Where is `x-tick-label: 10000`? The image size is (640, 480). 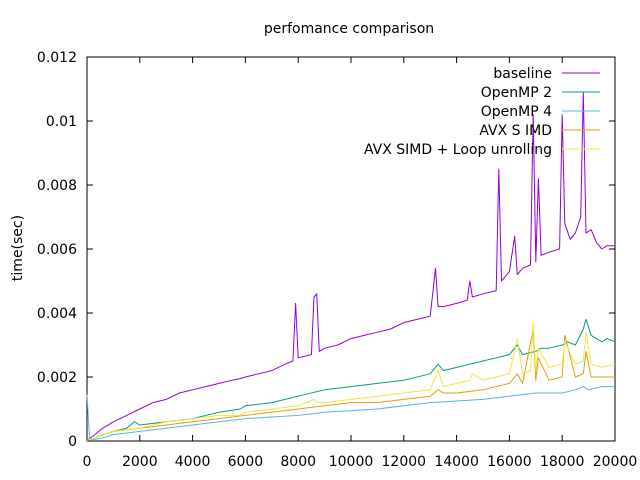 x-tick-label: 10000 is located at coordinates (351, 462).